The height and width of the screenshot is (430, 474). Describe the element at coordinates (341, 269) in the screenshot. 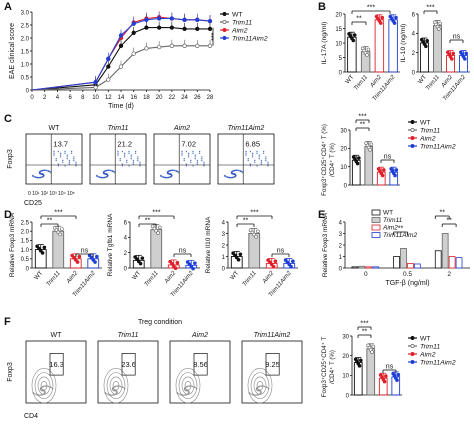

I see `E-y-tick-label: 0` at that location.